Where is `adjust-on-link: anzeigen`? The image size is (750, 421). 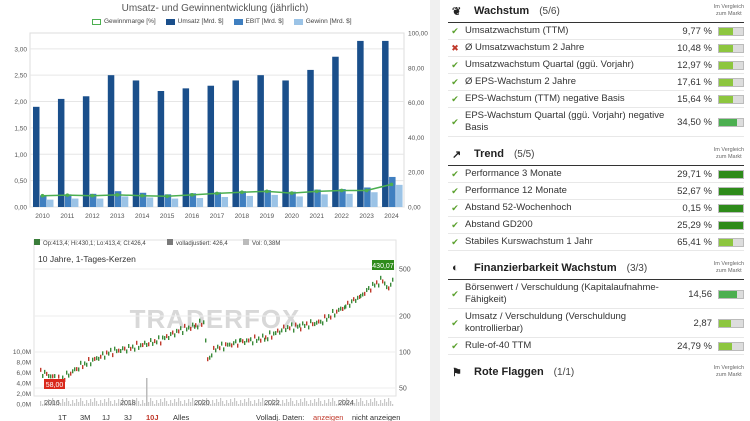
adjust-on-link: anzeigen is located at coordinates (328, 417).